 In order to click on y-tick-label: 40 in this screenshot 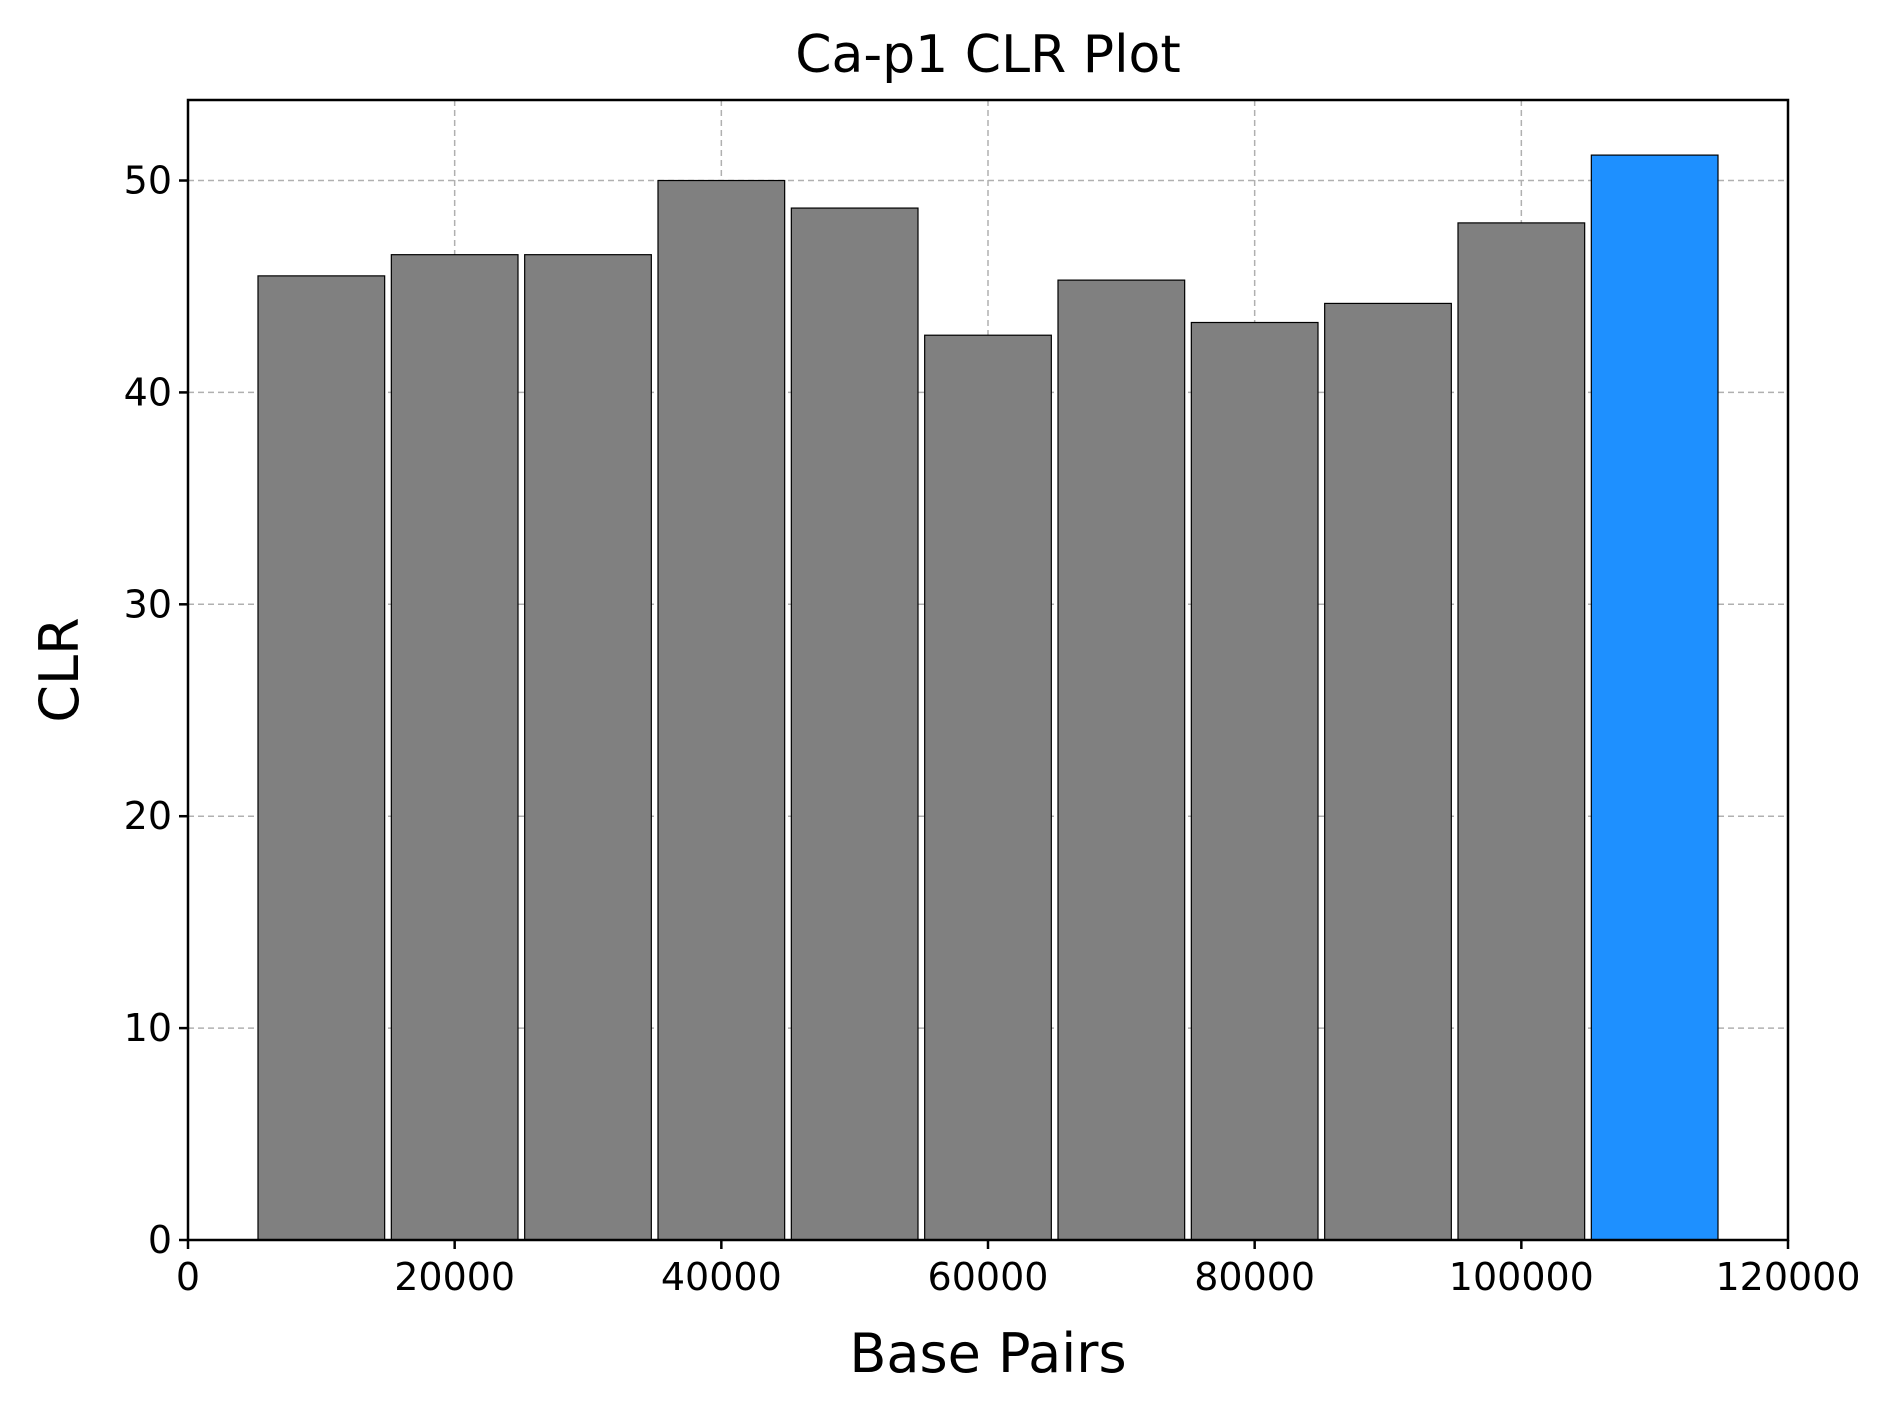, I will do `click(148, 392)`.